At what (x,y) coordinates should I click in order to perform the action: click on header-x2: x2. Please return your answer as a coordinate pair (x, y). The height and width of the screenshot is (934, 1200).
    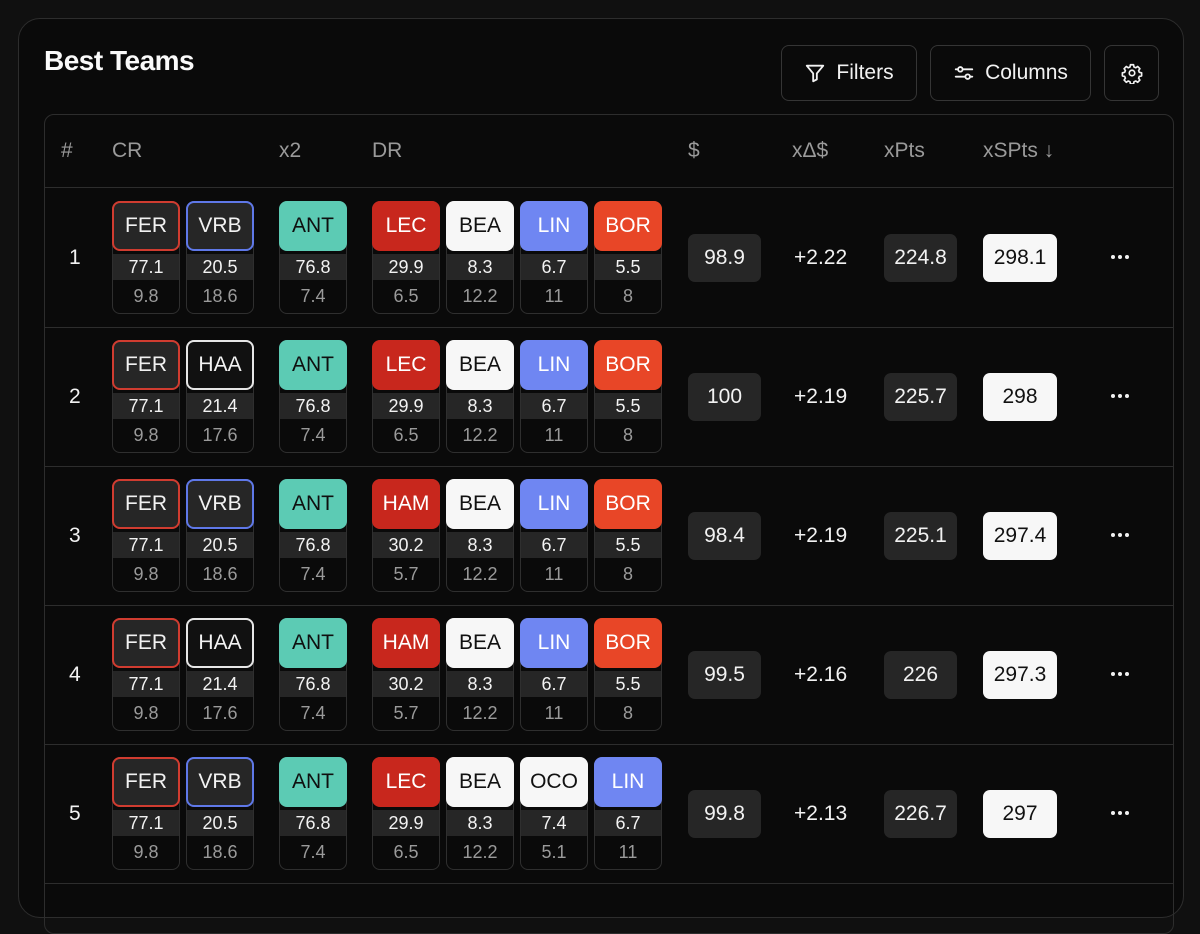
    Looking at the image, I should click on (290, 150).